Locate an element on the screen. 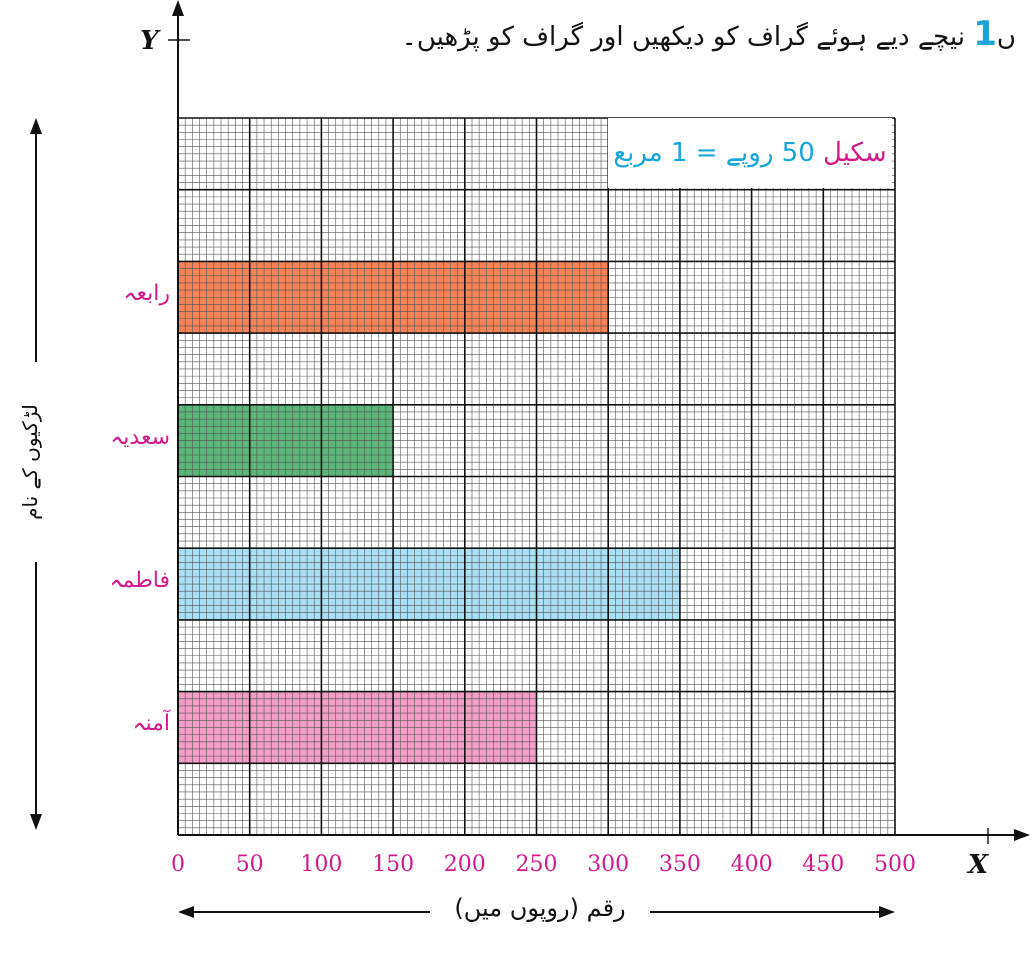  heading-prefix: ں is located at coordinates (1006, 37).